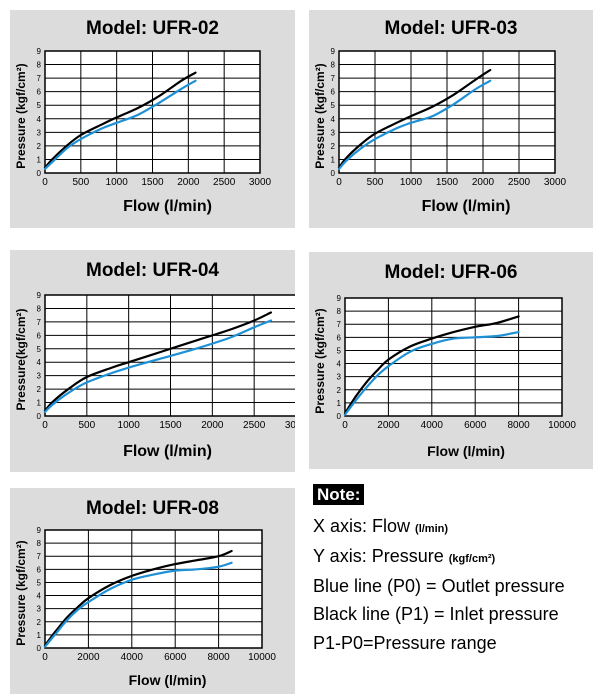 The height and width of the screenshot is (697, 603). I want to click on note-x-axis: X axis: Flow (l/min), so click(380, 526).